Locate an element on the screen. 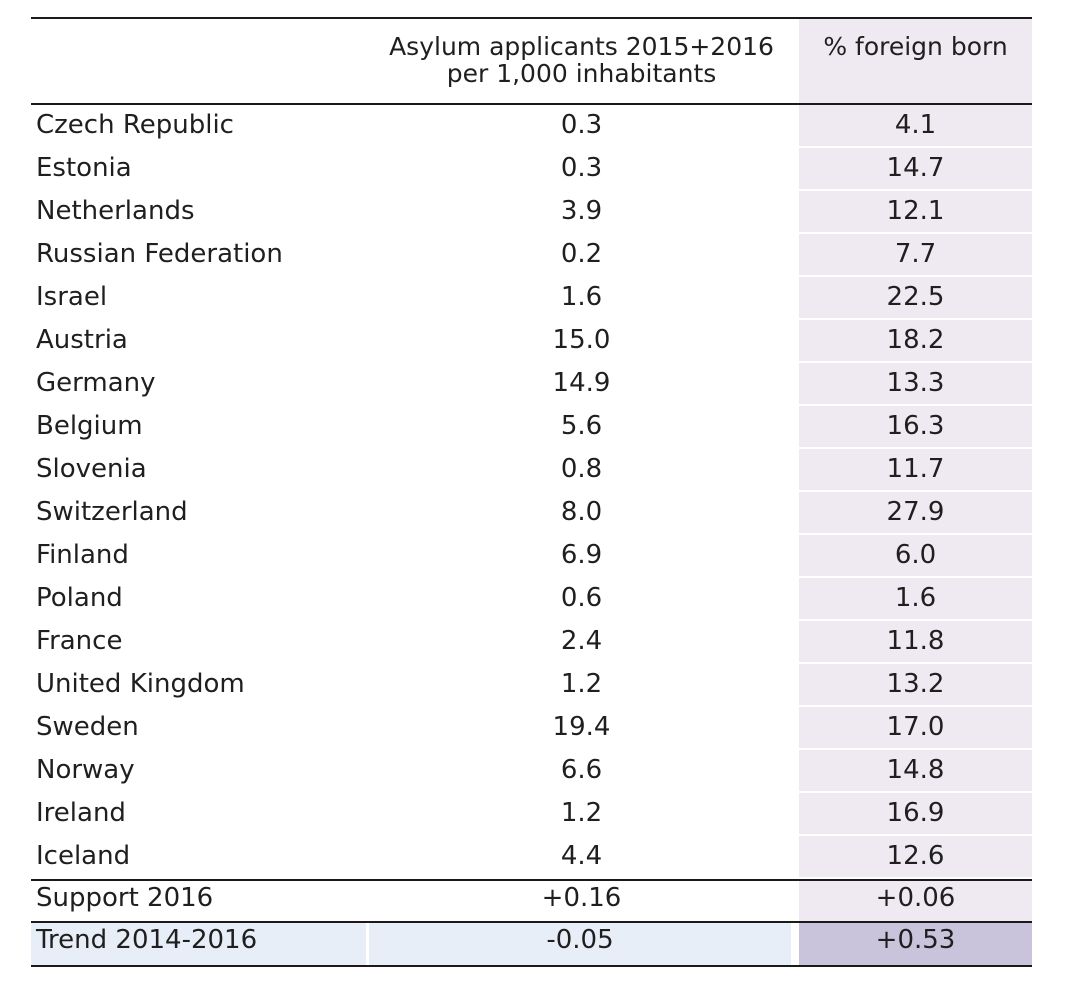 This screenshot has width=1068, height=994. country-cell: Israel is located at coordinates (72, 297).